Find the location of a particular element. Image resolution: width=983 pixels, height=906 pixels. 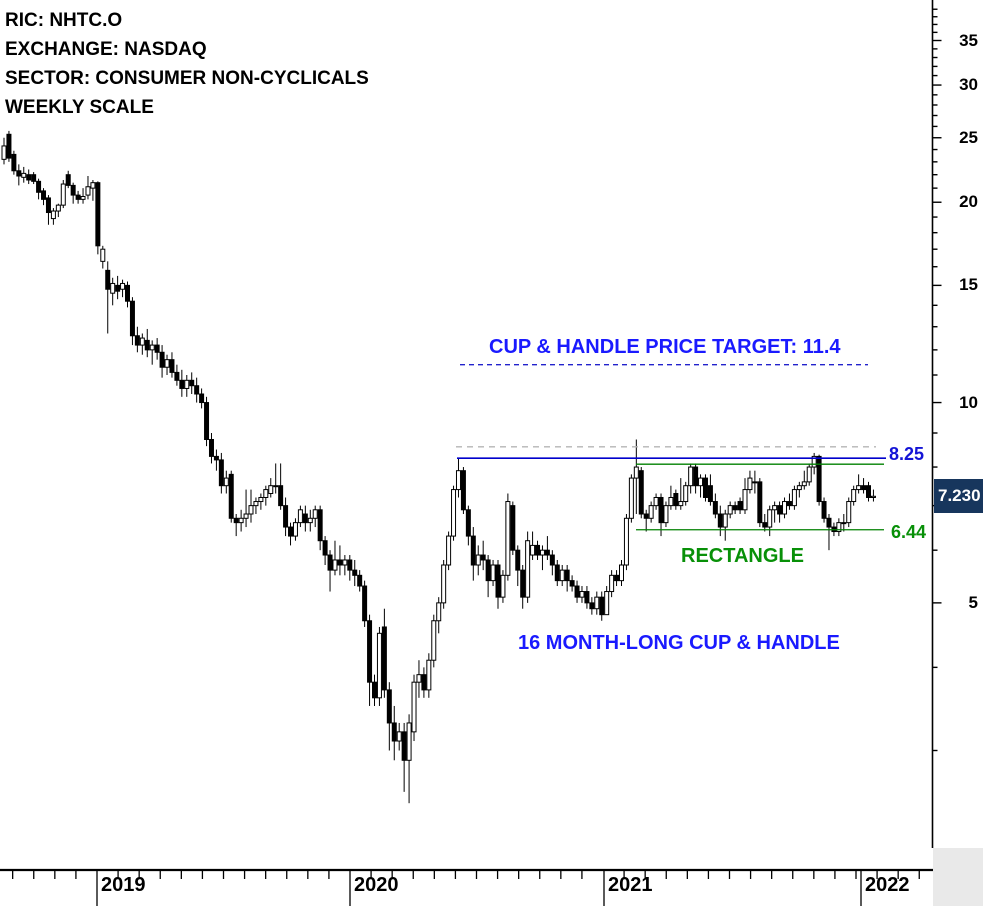

header-ric: RIC: NHTC.O is located at coordinates (64, 20).